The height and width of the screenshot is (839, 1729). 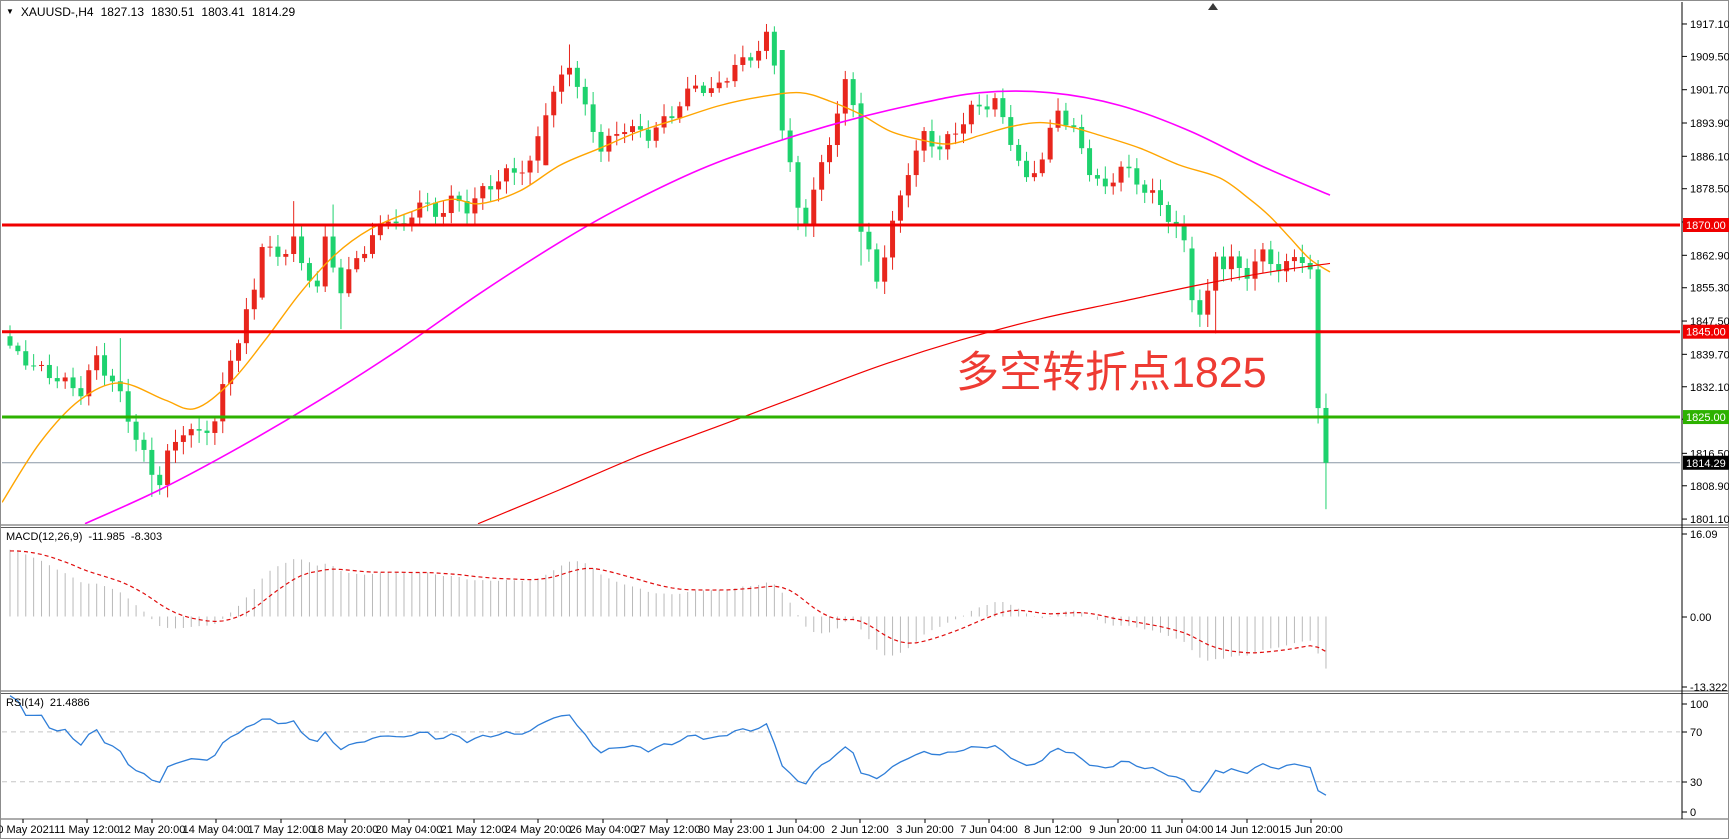 What do you see at coordinates (1709, 57) in the screenshot?
I see `price-tick-label: 1909.50` at bounding box center [1709, 57].